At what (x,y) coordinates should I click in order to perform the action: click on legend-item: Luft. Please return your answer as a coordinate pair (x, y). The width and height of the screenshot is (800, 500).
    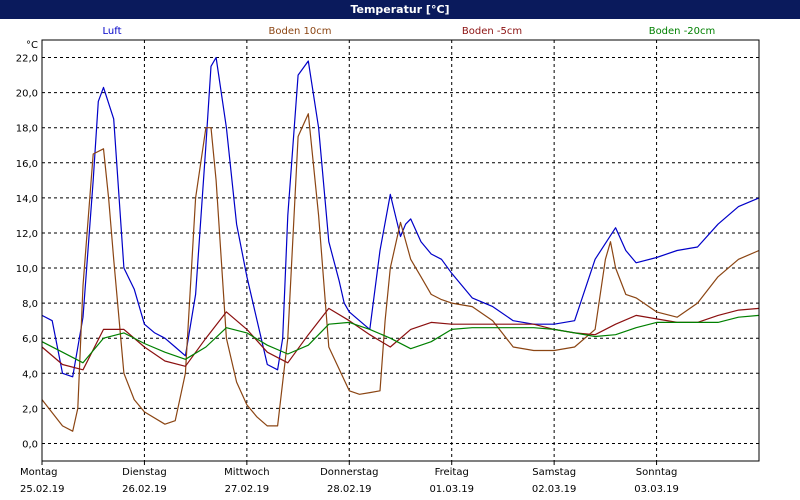
    Looking at the image, I should click on (112, 31).